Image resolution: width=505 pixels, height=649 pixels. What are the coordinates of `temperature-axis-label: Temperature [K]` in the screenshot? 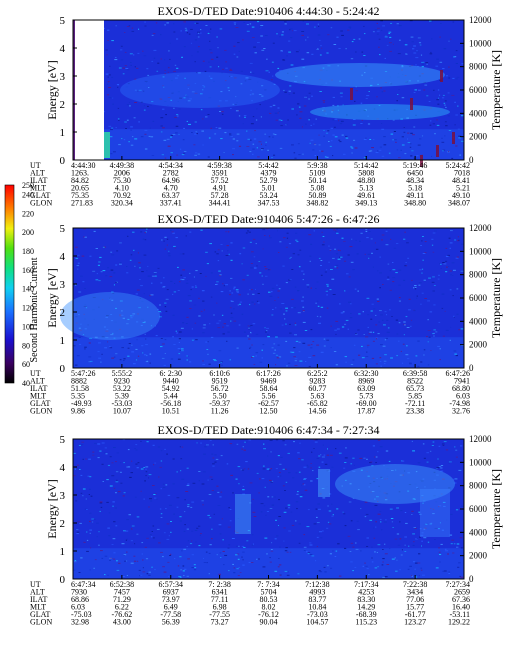 It's located at (496, 90).